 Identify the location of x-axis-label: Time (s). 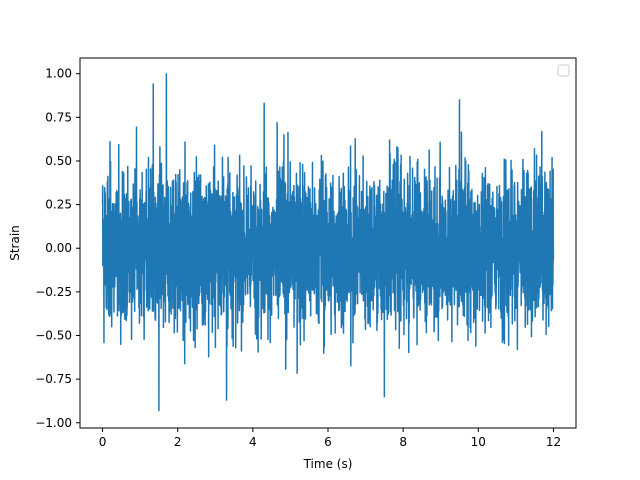
(328, 464).